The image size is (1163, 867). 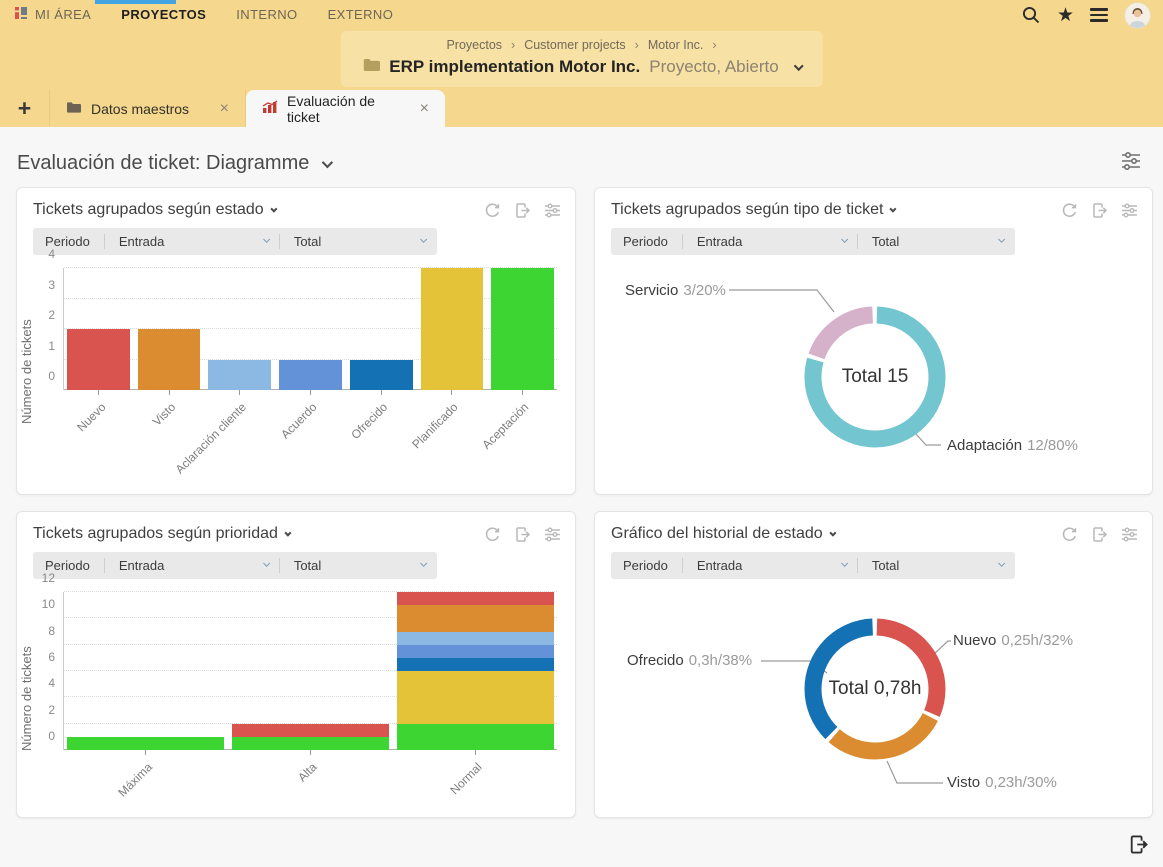 I want to click on bar-Nuevo, so click(x=98, y=329).